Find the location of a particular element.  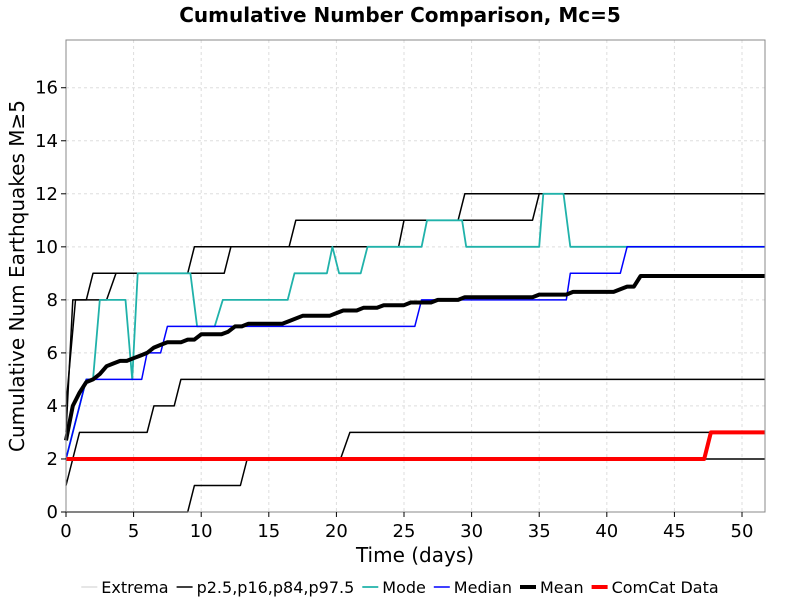

y-tick-label: 8 is located at coordinates (52, 300).